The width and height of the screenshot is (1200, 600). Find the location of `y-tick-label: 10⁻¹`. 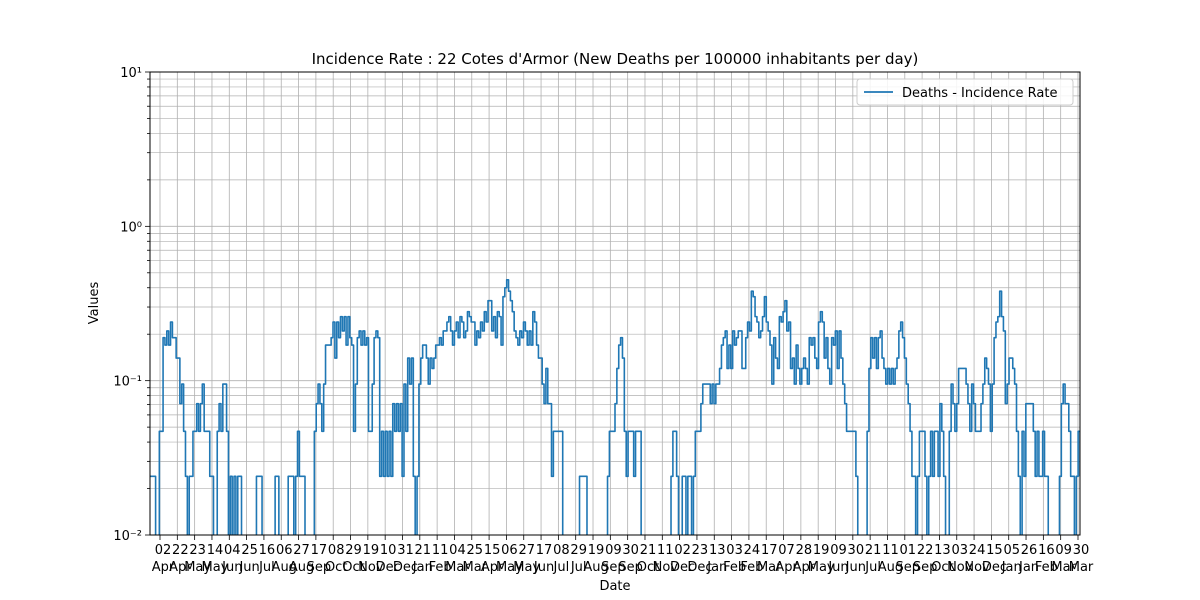

y-tick-label: 10⁻¹ is located at coordinates (127, 382).